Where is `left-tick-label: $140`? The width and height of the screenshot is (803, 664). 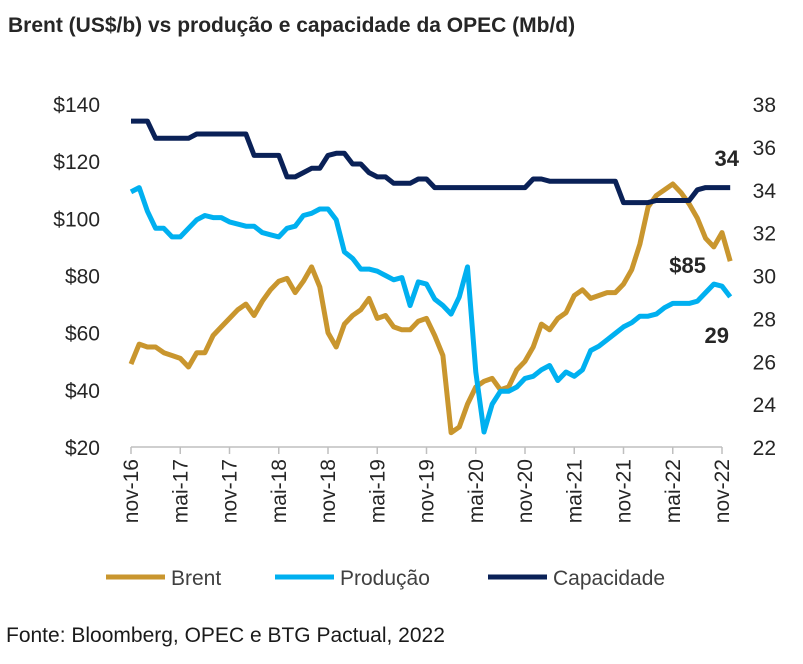
left-tick-label: $140 is located at coordinates (76, 105).